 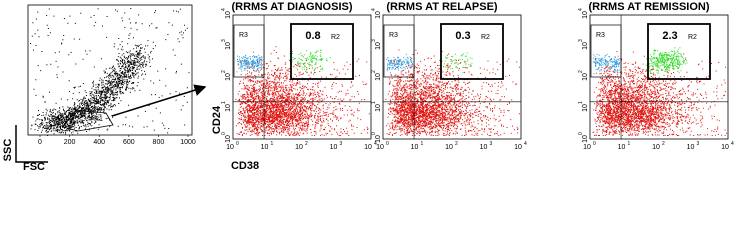 What do you see at coordinates (129, 142) in the screenshot?
I see `x-tick-label: 600` at bounding box center [129, 142].